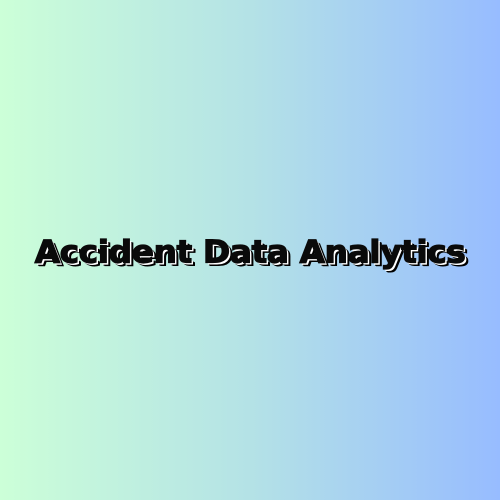 This screenshot has width=500, height=500. Describe the element at coordinates (250, 251) in the screenshot. I see `page-title: Accident Data Analytics` at that location.